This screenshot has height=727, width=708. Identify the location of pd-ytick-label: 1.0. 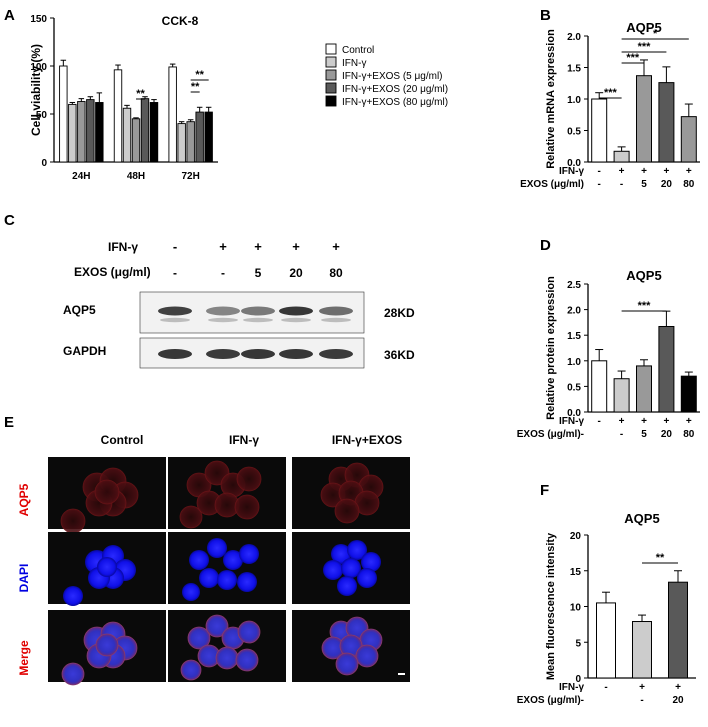
(574, 362).